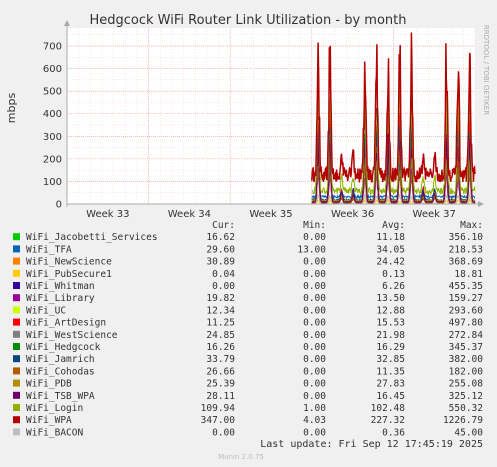 This screenshot has height=467, width=497. Describe the element at coordinates (466, 286) in the screenshot. I see `legend-value: 455.35` at that location.